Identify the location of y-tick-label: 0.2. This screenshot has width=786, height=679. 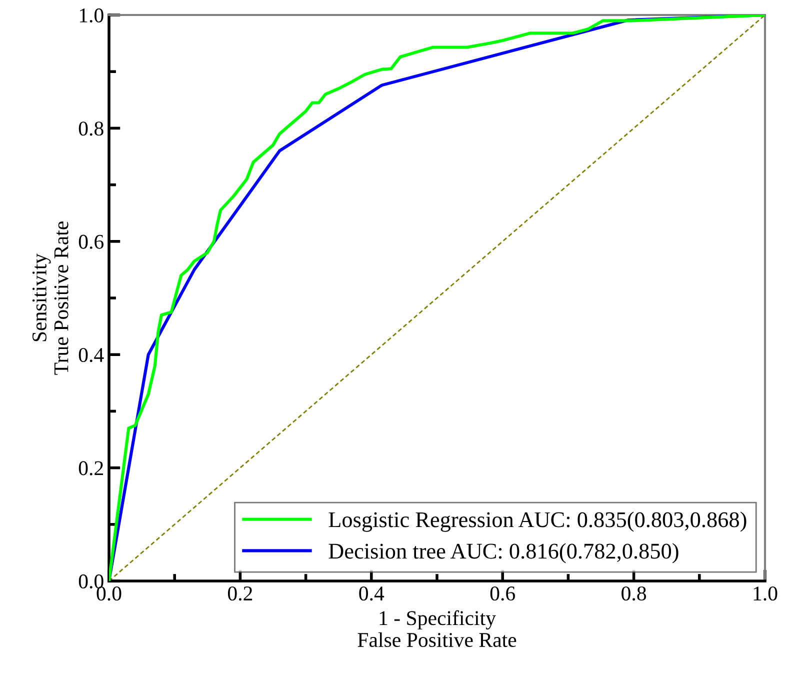
(90, 468).